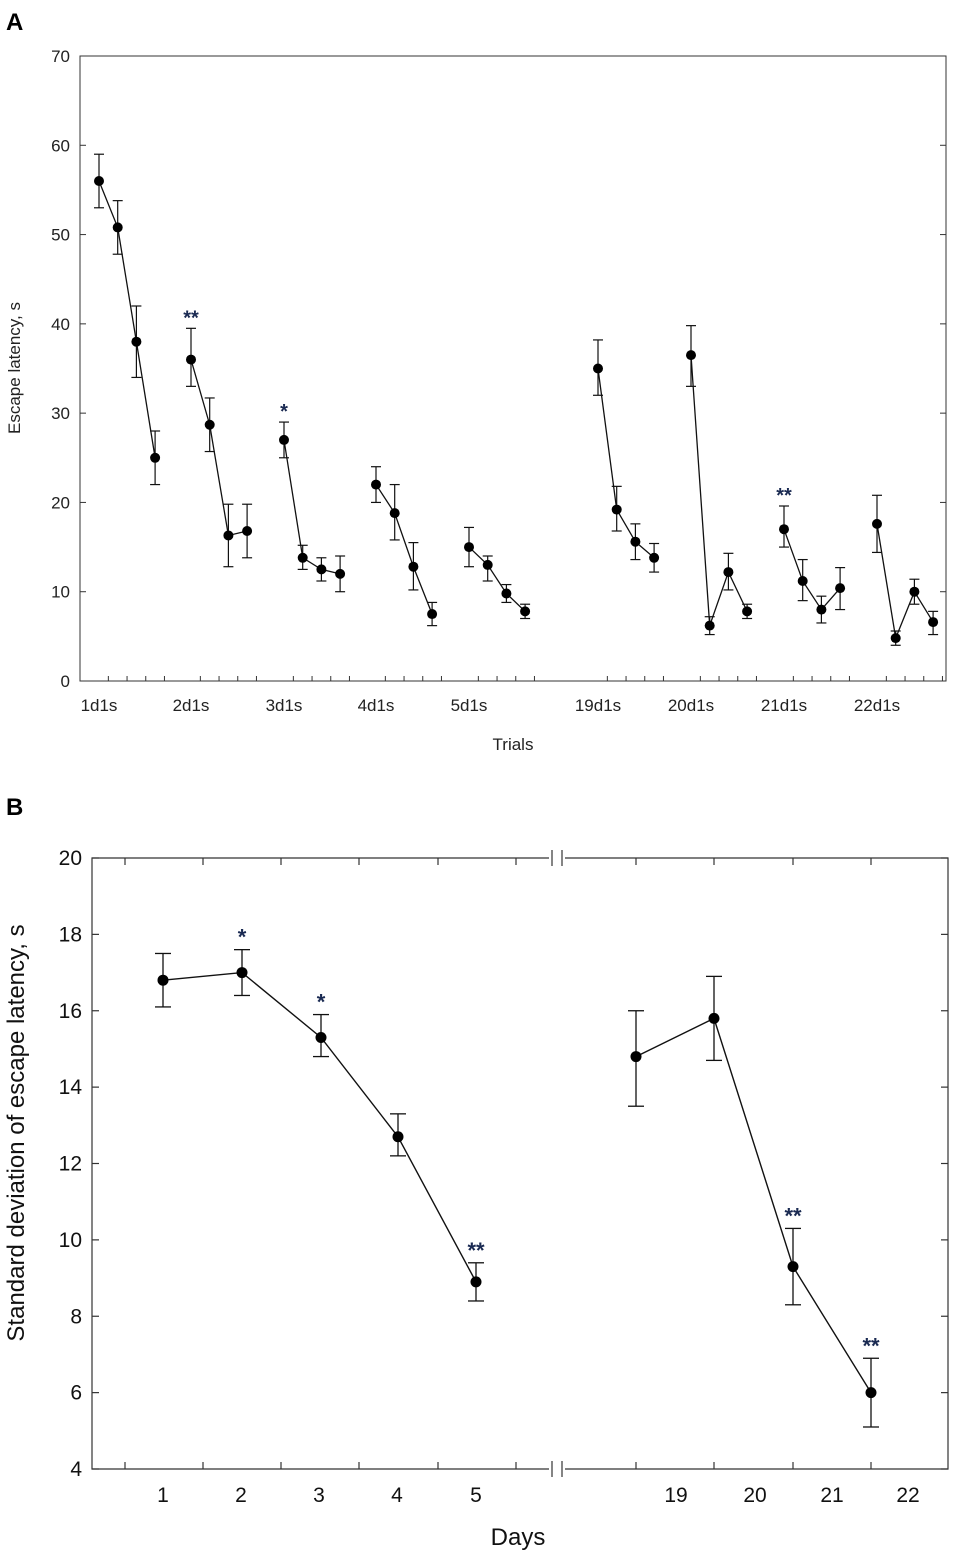 This screenshot has width=955, height=1564. Describe the element at coordinates (691, 705) in the screenshot. I see `x-tick-label: 20d1s` at that location.